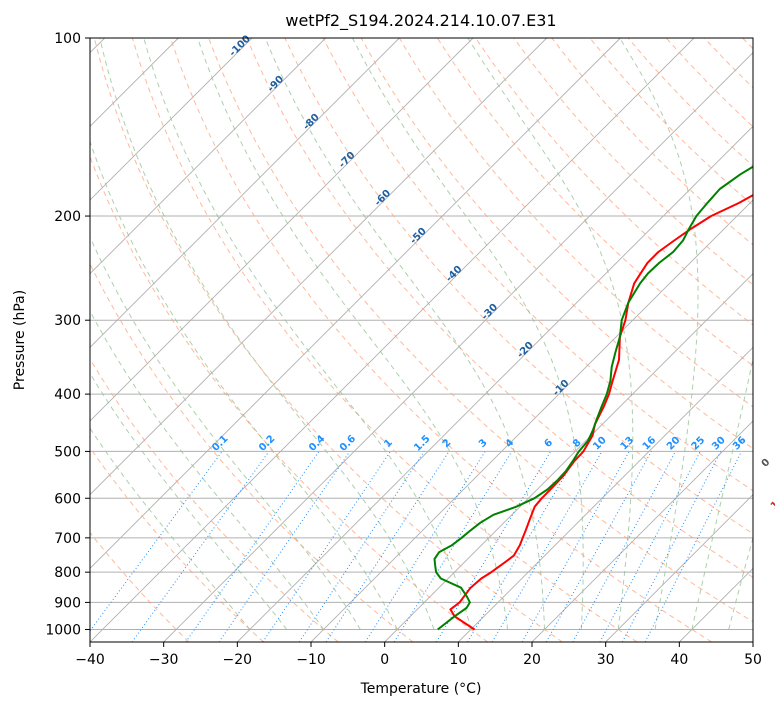 The height and width of the screenshot is (708, 775). What do you see at coordinates (67, 573) in the screenshot?
I see `y-tick-label: 800` at bounding box center [67, 573].